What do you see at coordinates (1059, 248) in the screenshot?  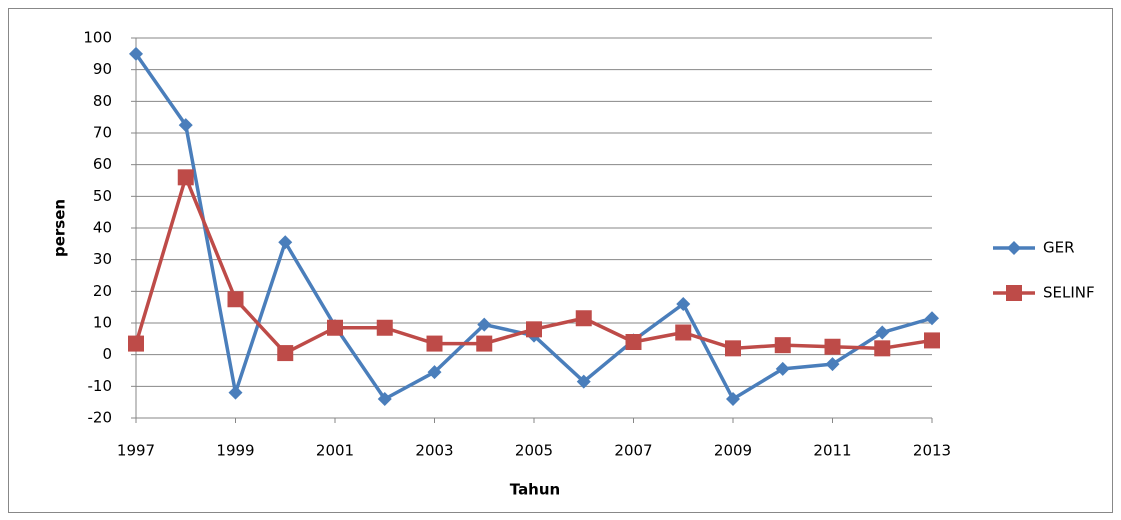 I see `legend-label: GER` at bounding box center [1059, 248].